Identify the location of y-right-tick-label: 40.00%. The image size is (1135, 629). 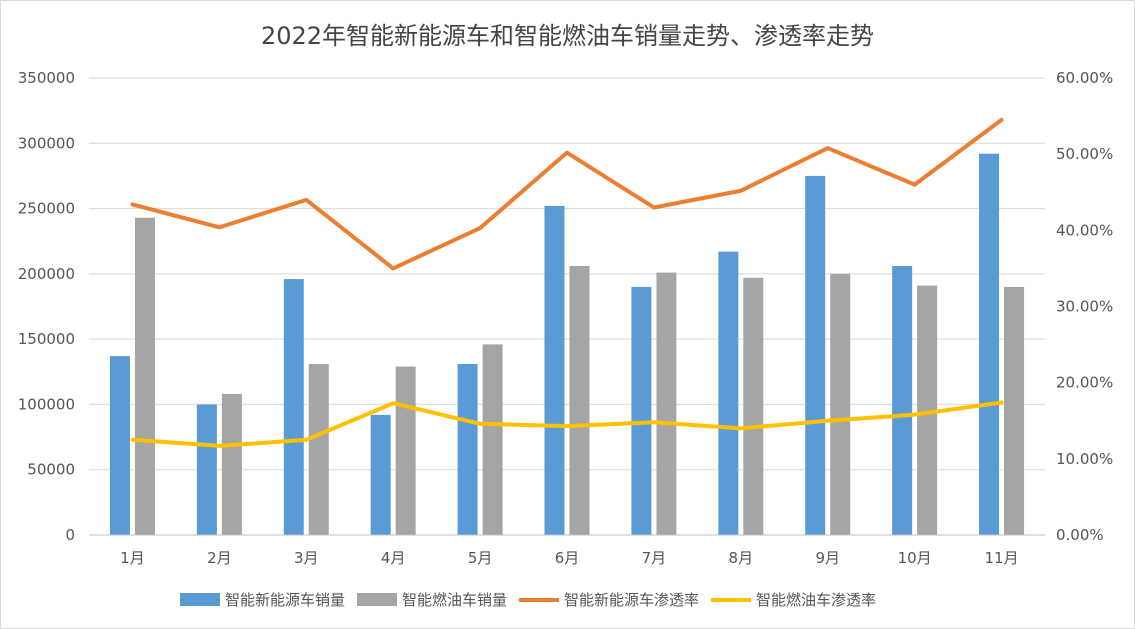
(1084, 230).